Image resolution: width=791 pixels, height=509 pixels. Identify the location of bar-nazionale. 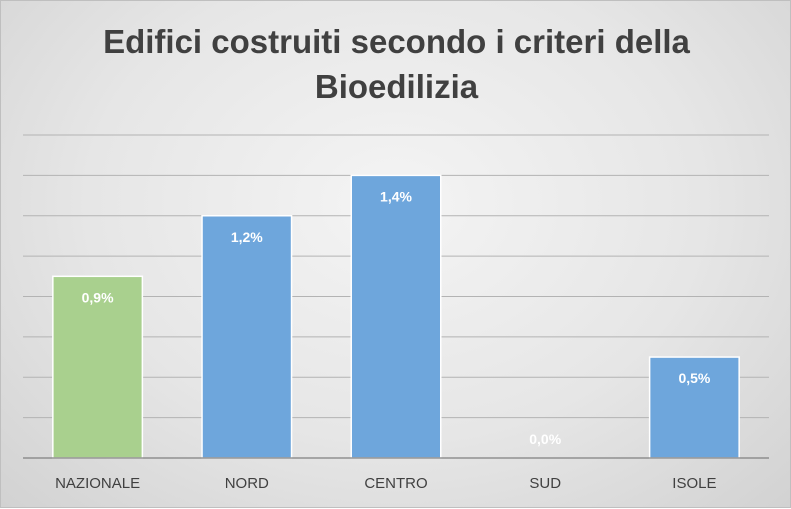
(98, 367).